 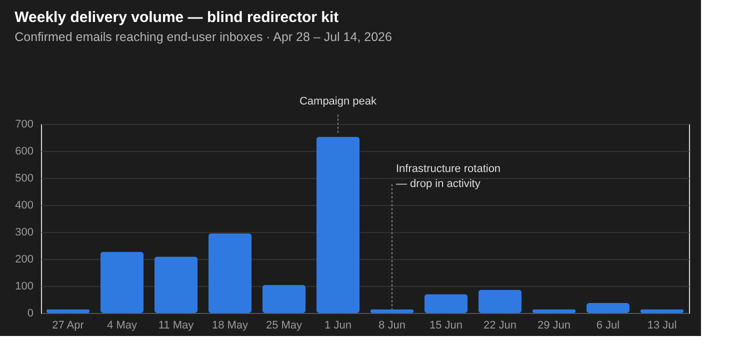 I want to click on x-tick-label: 1 Jun, so click(x=338, y=326).